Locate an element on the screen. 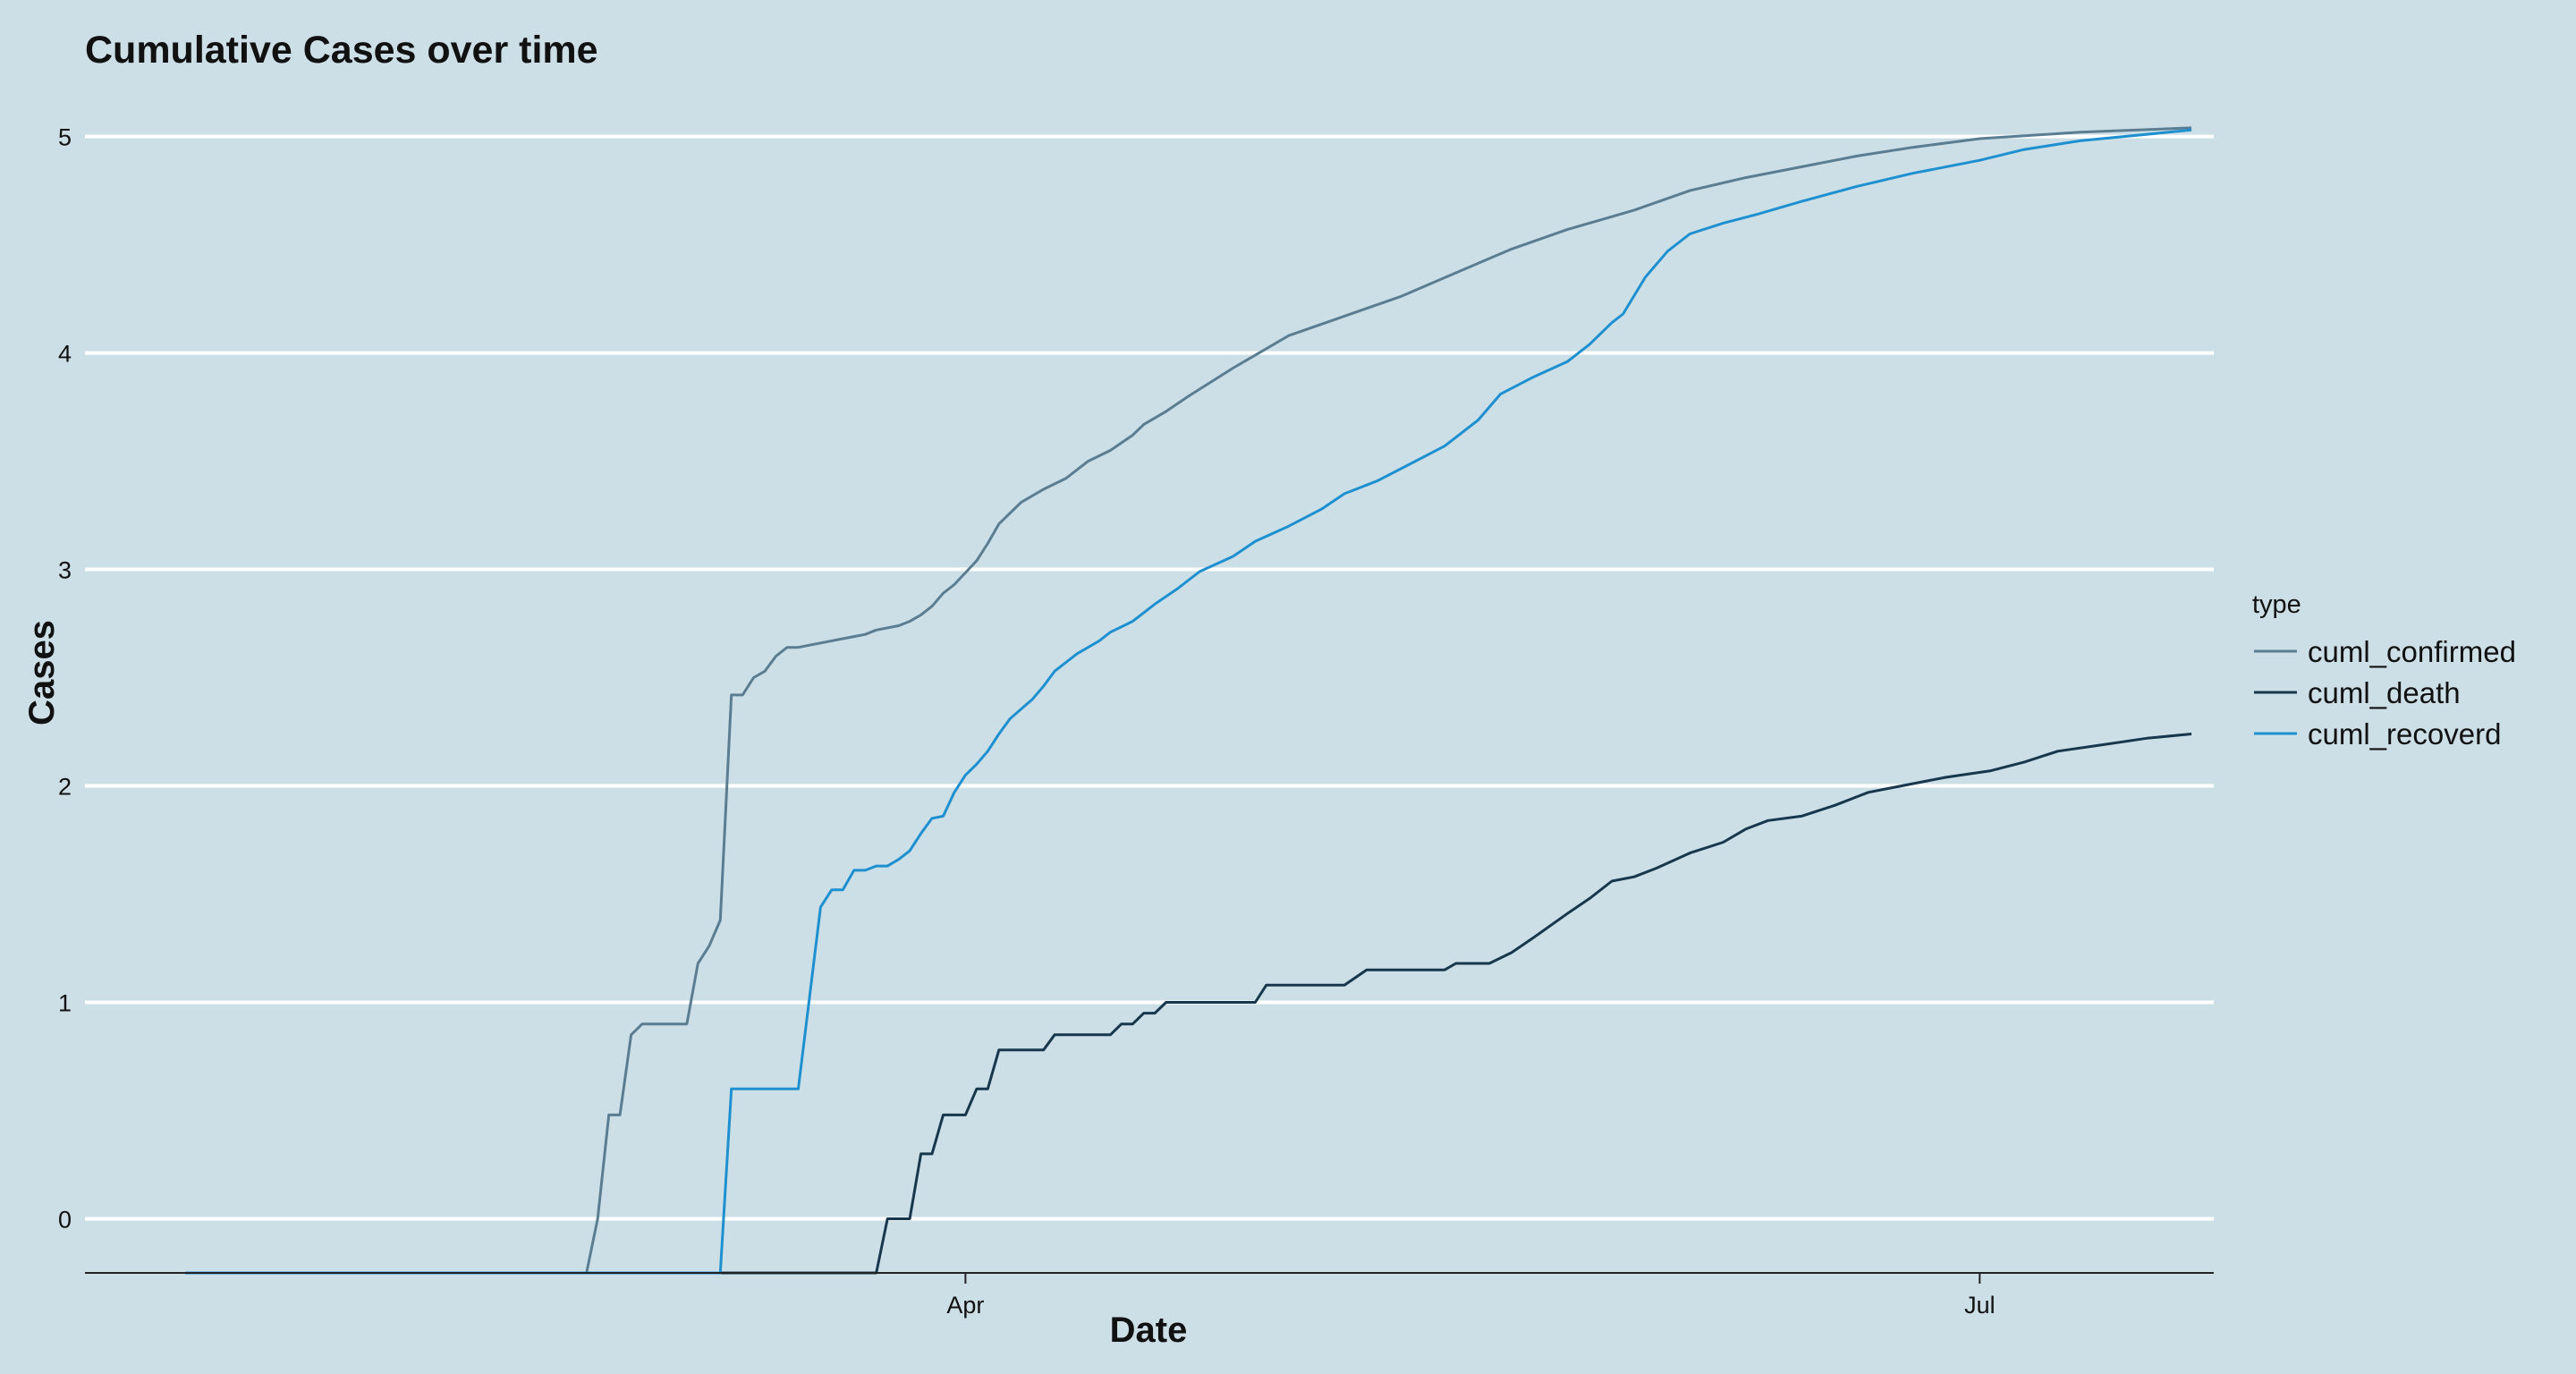 The height and width of the screenshot is (1374, 2576). x-axis-label: Date is located at coordinates (1149, 1330).